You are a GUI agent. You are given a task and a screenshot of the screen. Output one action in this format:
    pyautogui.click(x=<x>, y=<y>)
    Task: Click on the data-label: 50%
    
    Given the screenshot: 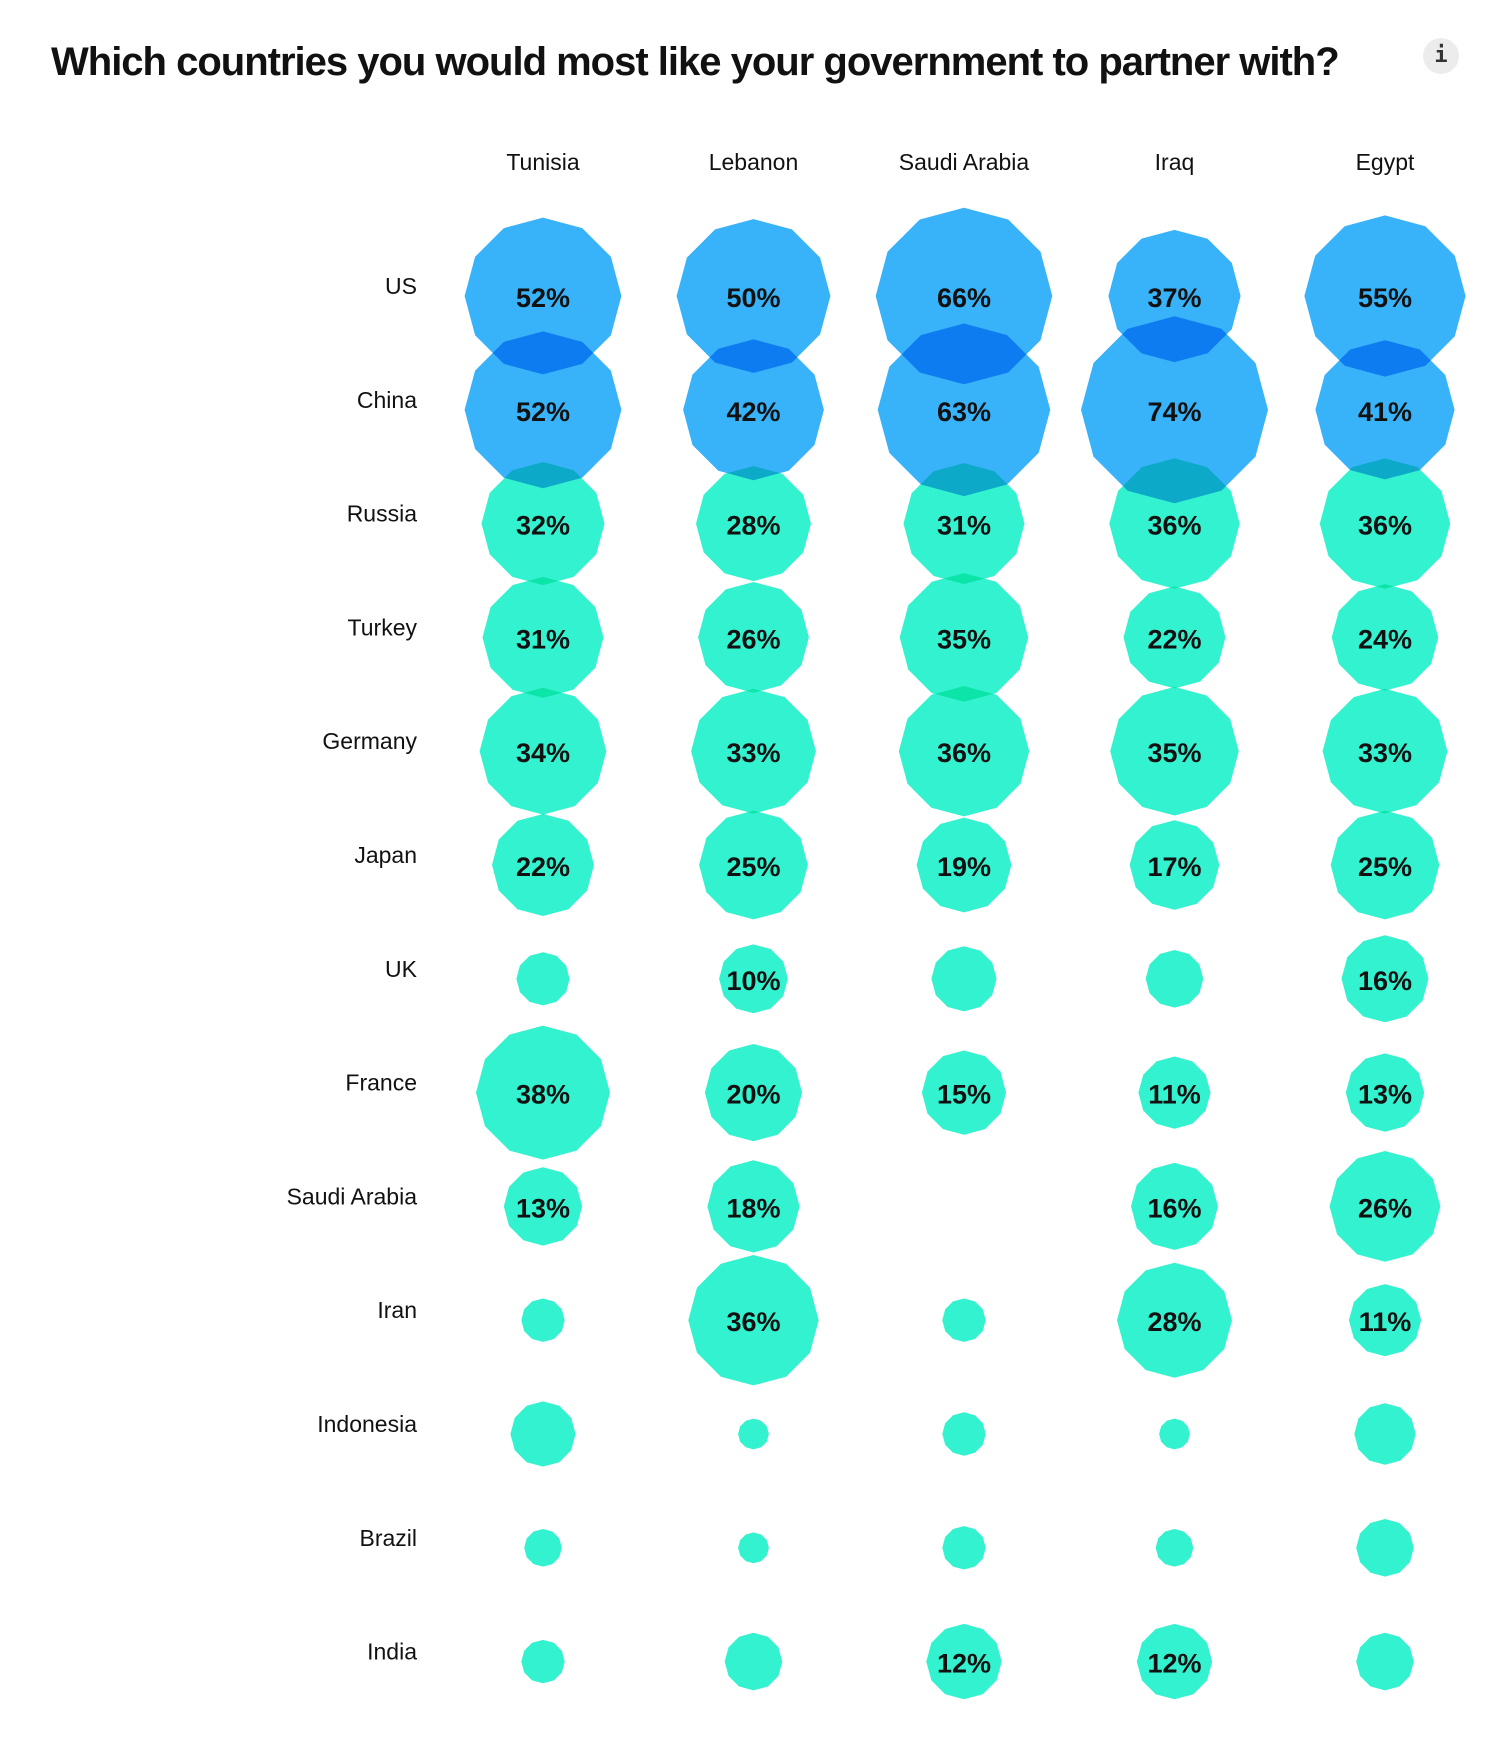 What is the action you would take?
    pyautogui.click(x=753, y=298)
    